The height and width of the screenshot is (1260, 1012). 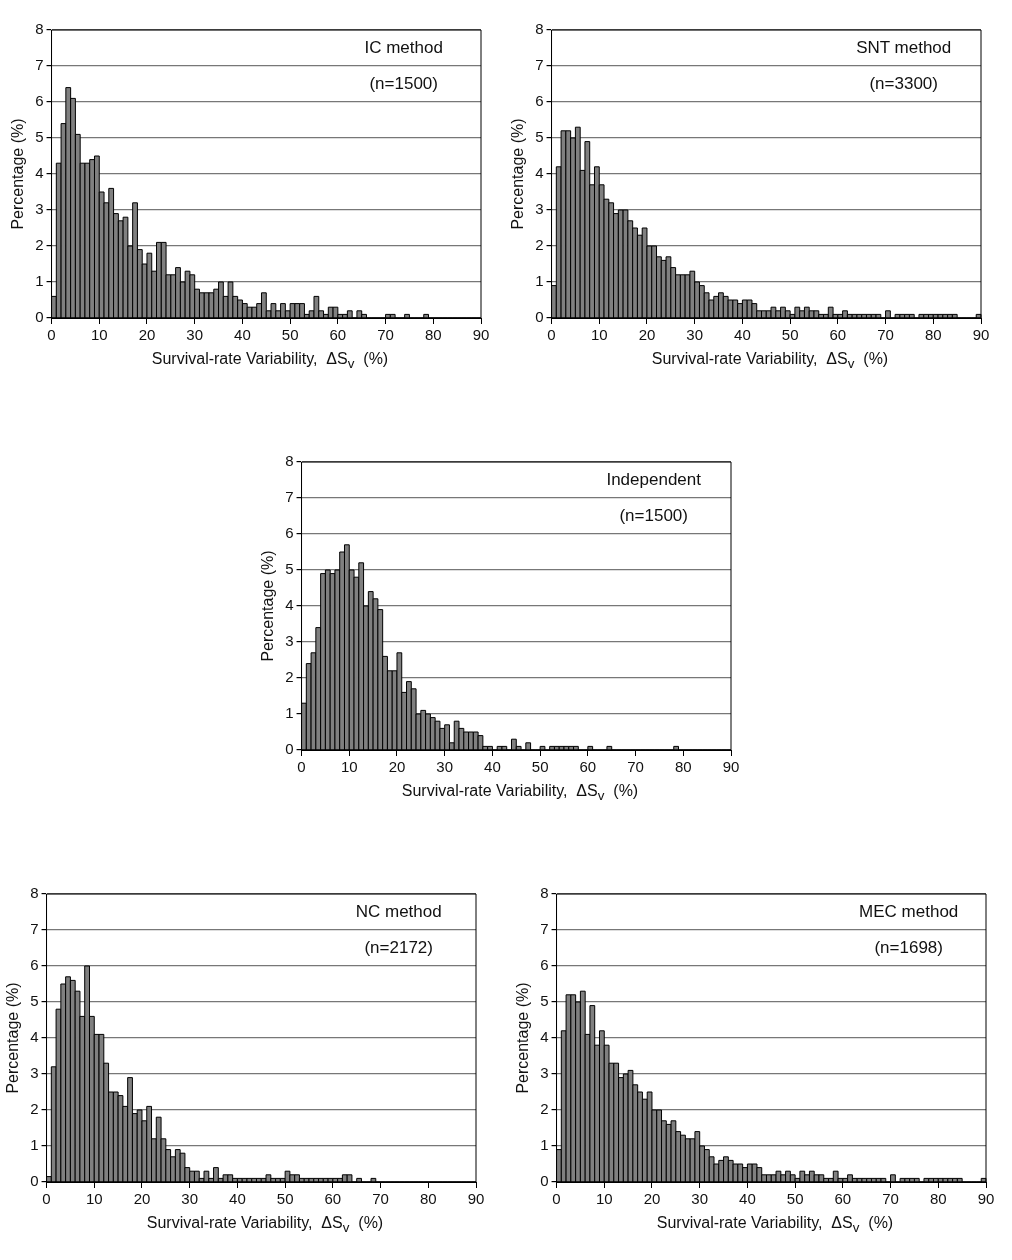 What do you see at coordinates (904, 47) in the screenshot?
I see `annotation: SNT method` at bounding box center [904, 47].